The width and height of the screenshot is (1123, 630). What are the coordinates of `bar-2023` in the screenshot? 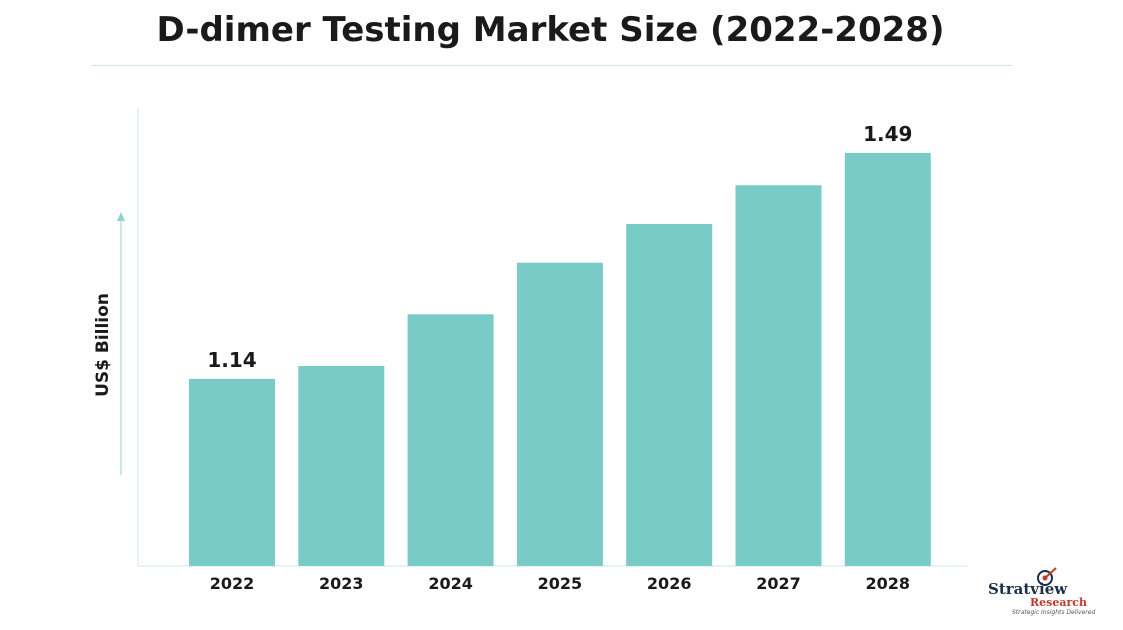 It's located at (341, 466).